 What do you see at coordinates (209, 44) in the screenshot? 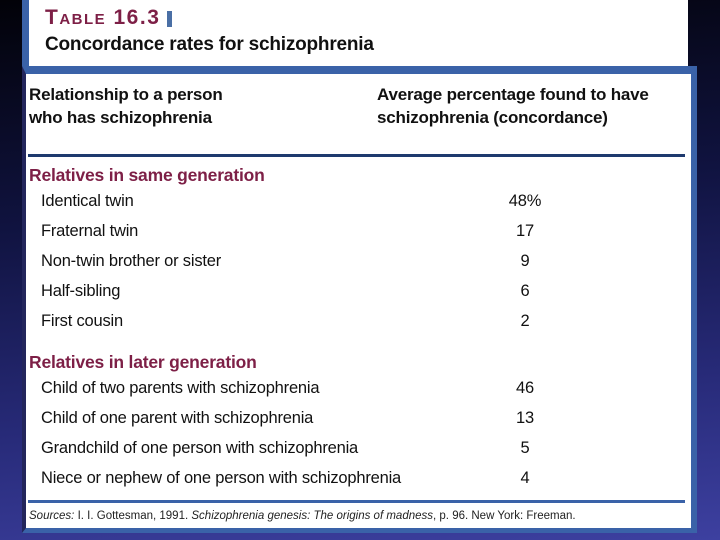
I see `table-subtitle: Concordance rates for schizophrenia` at bounding box center [209, 44].